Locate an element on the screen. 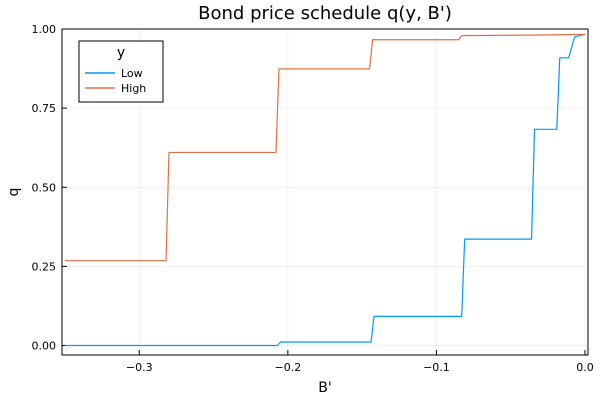 The image size is (600, 400). legend-label-low: Low is located at coordinates (132, 73).